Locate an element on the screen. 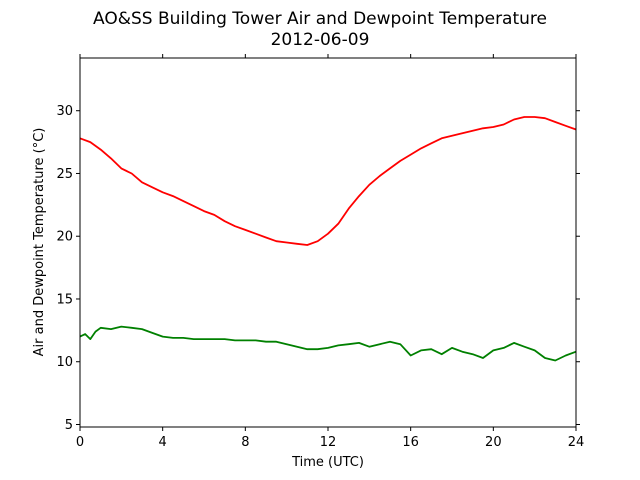 The width and height of the screenshot is (640, 480). y-tick-label: 10 is located at coordinates (64, 362).